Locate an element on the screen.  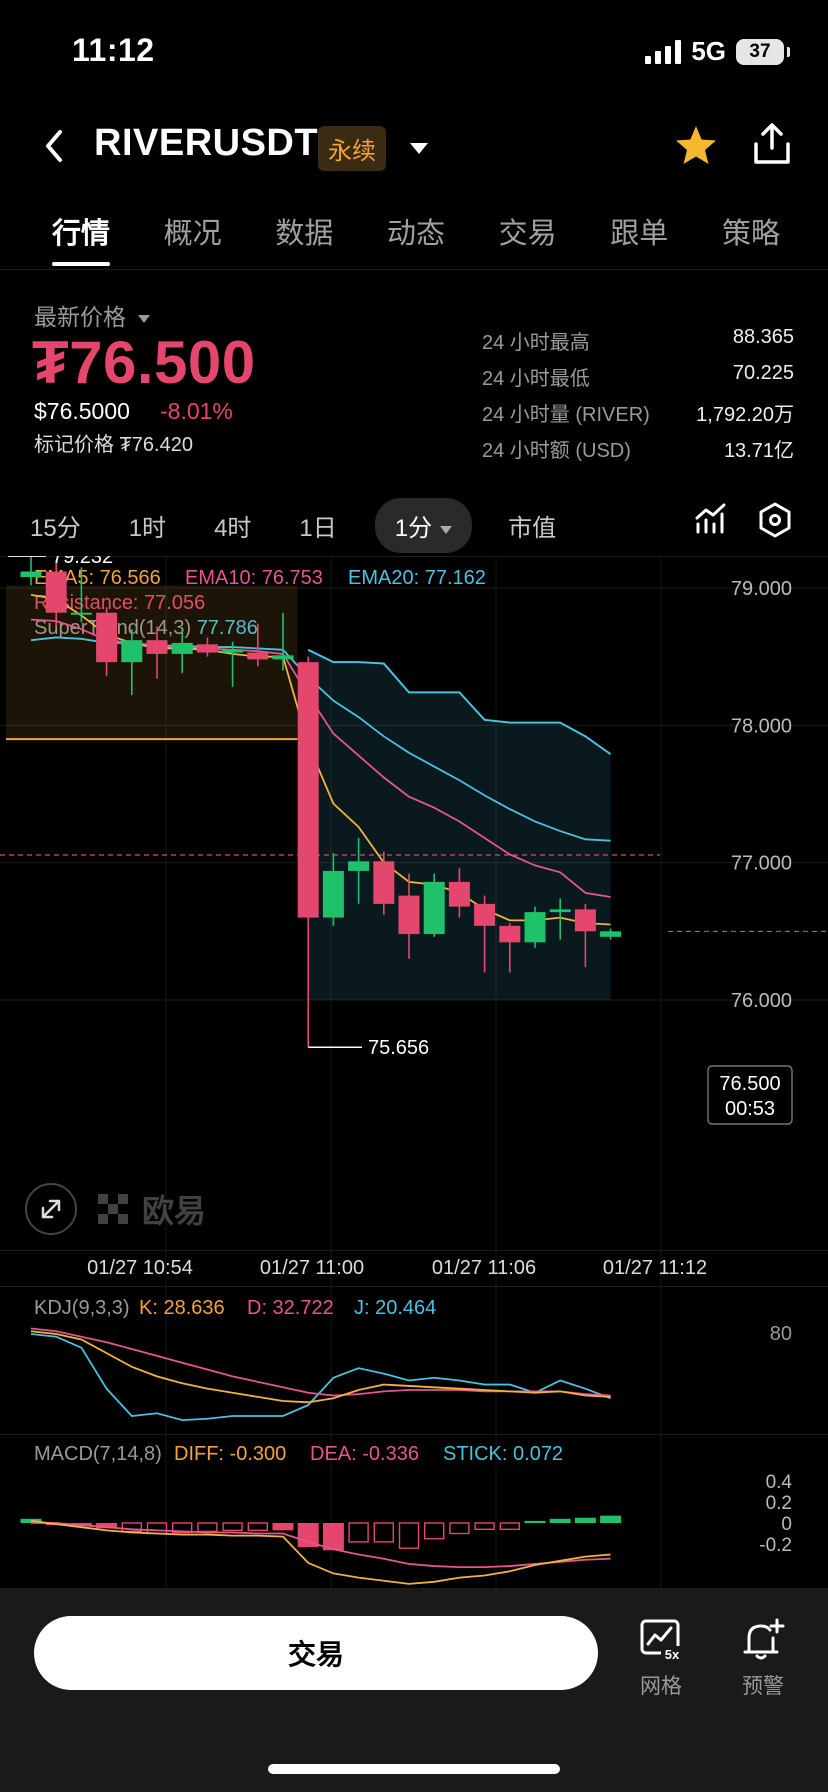
trade-button: 交易 is located at coordinates (316, 1653).